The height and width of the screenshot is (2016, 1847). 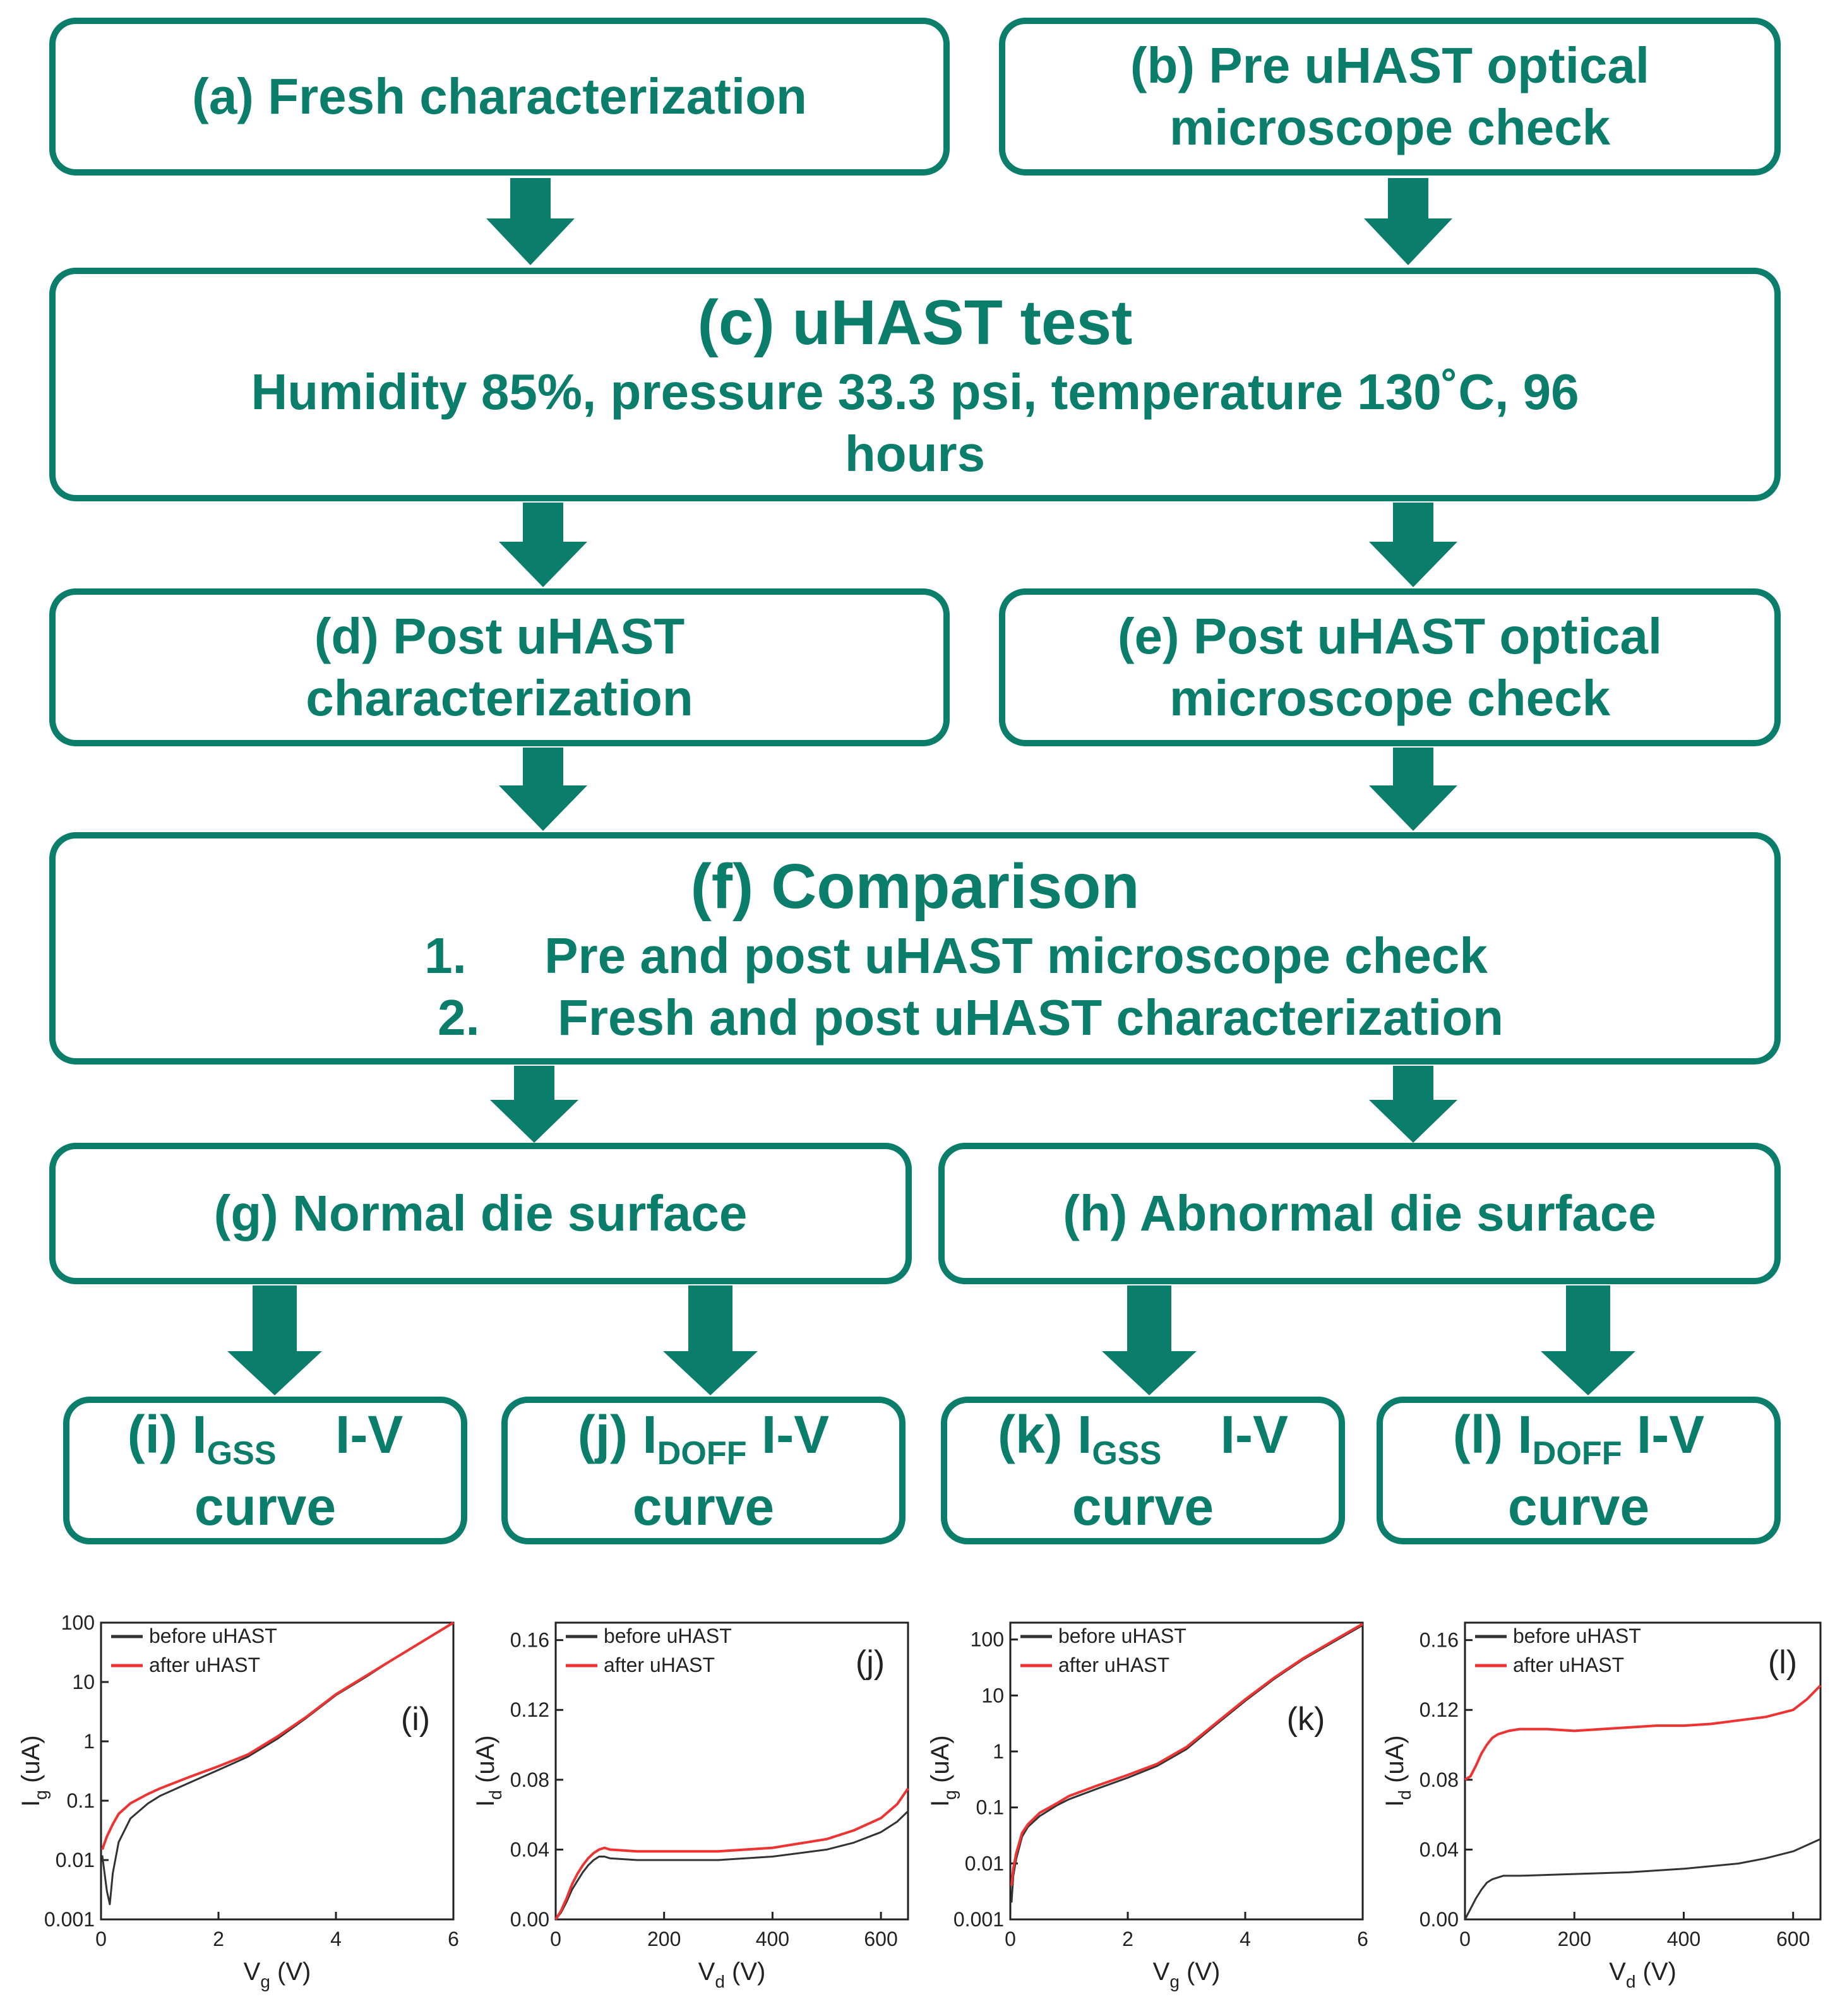 What do you see at coordinates (81, 1801) in the screenshot?
I see `chart-i-ytick-label: 0.1` at bounding box center [81, 1801].